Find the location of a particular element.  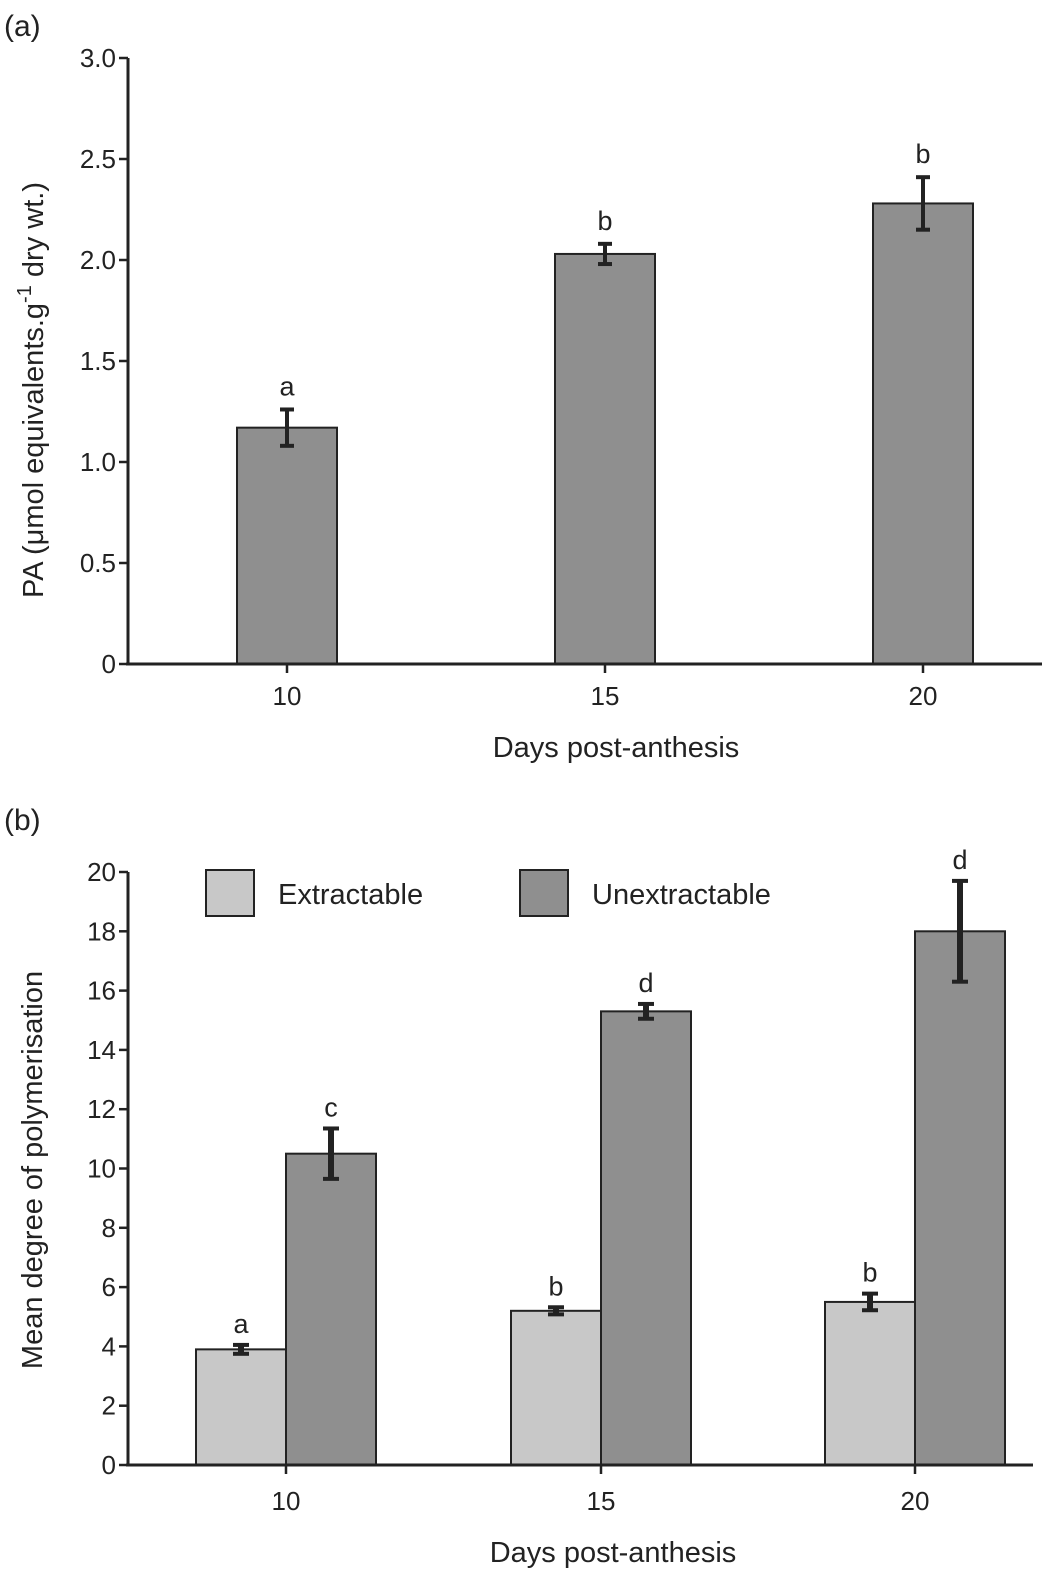

legend-swatch-extractable is located at coordinates (230, 893).